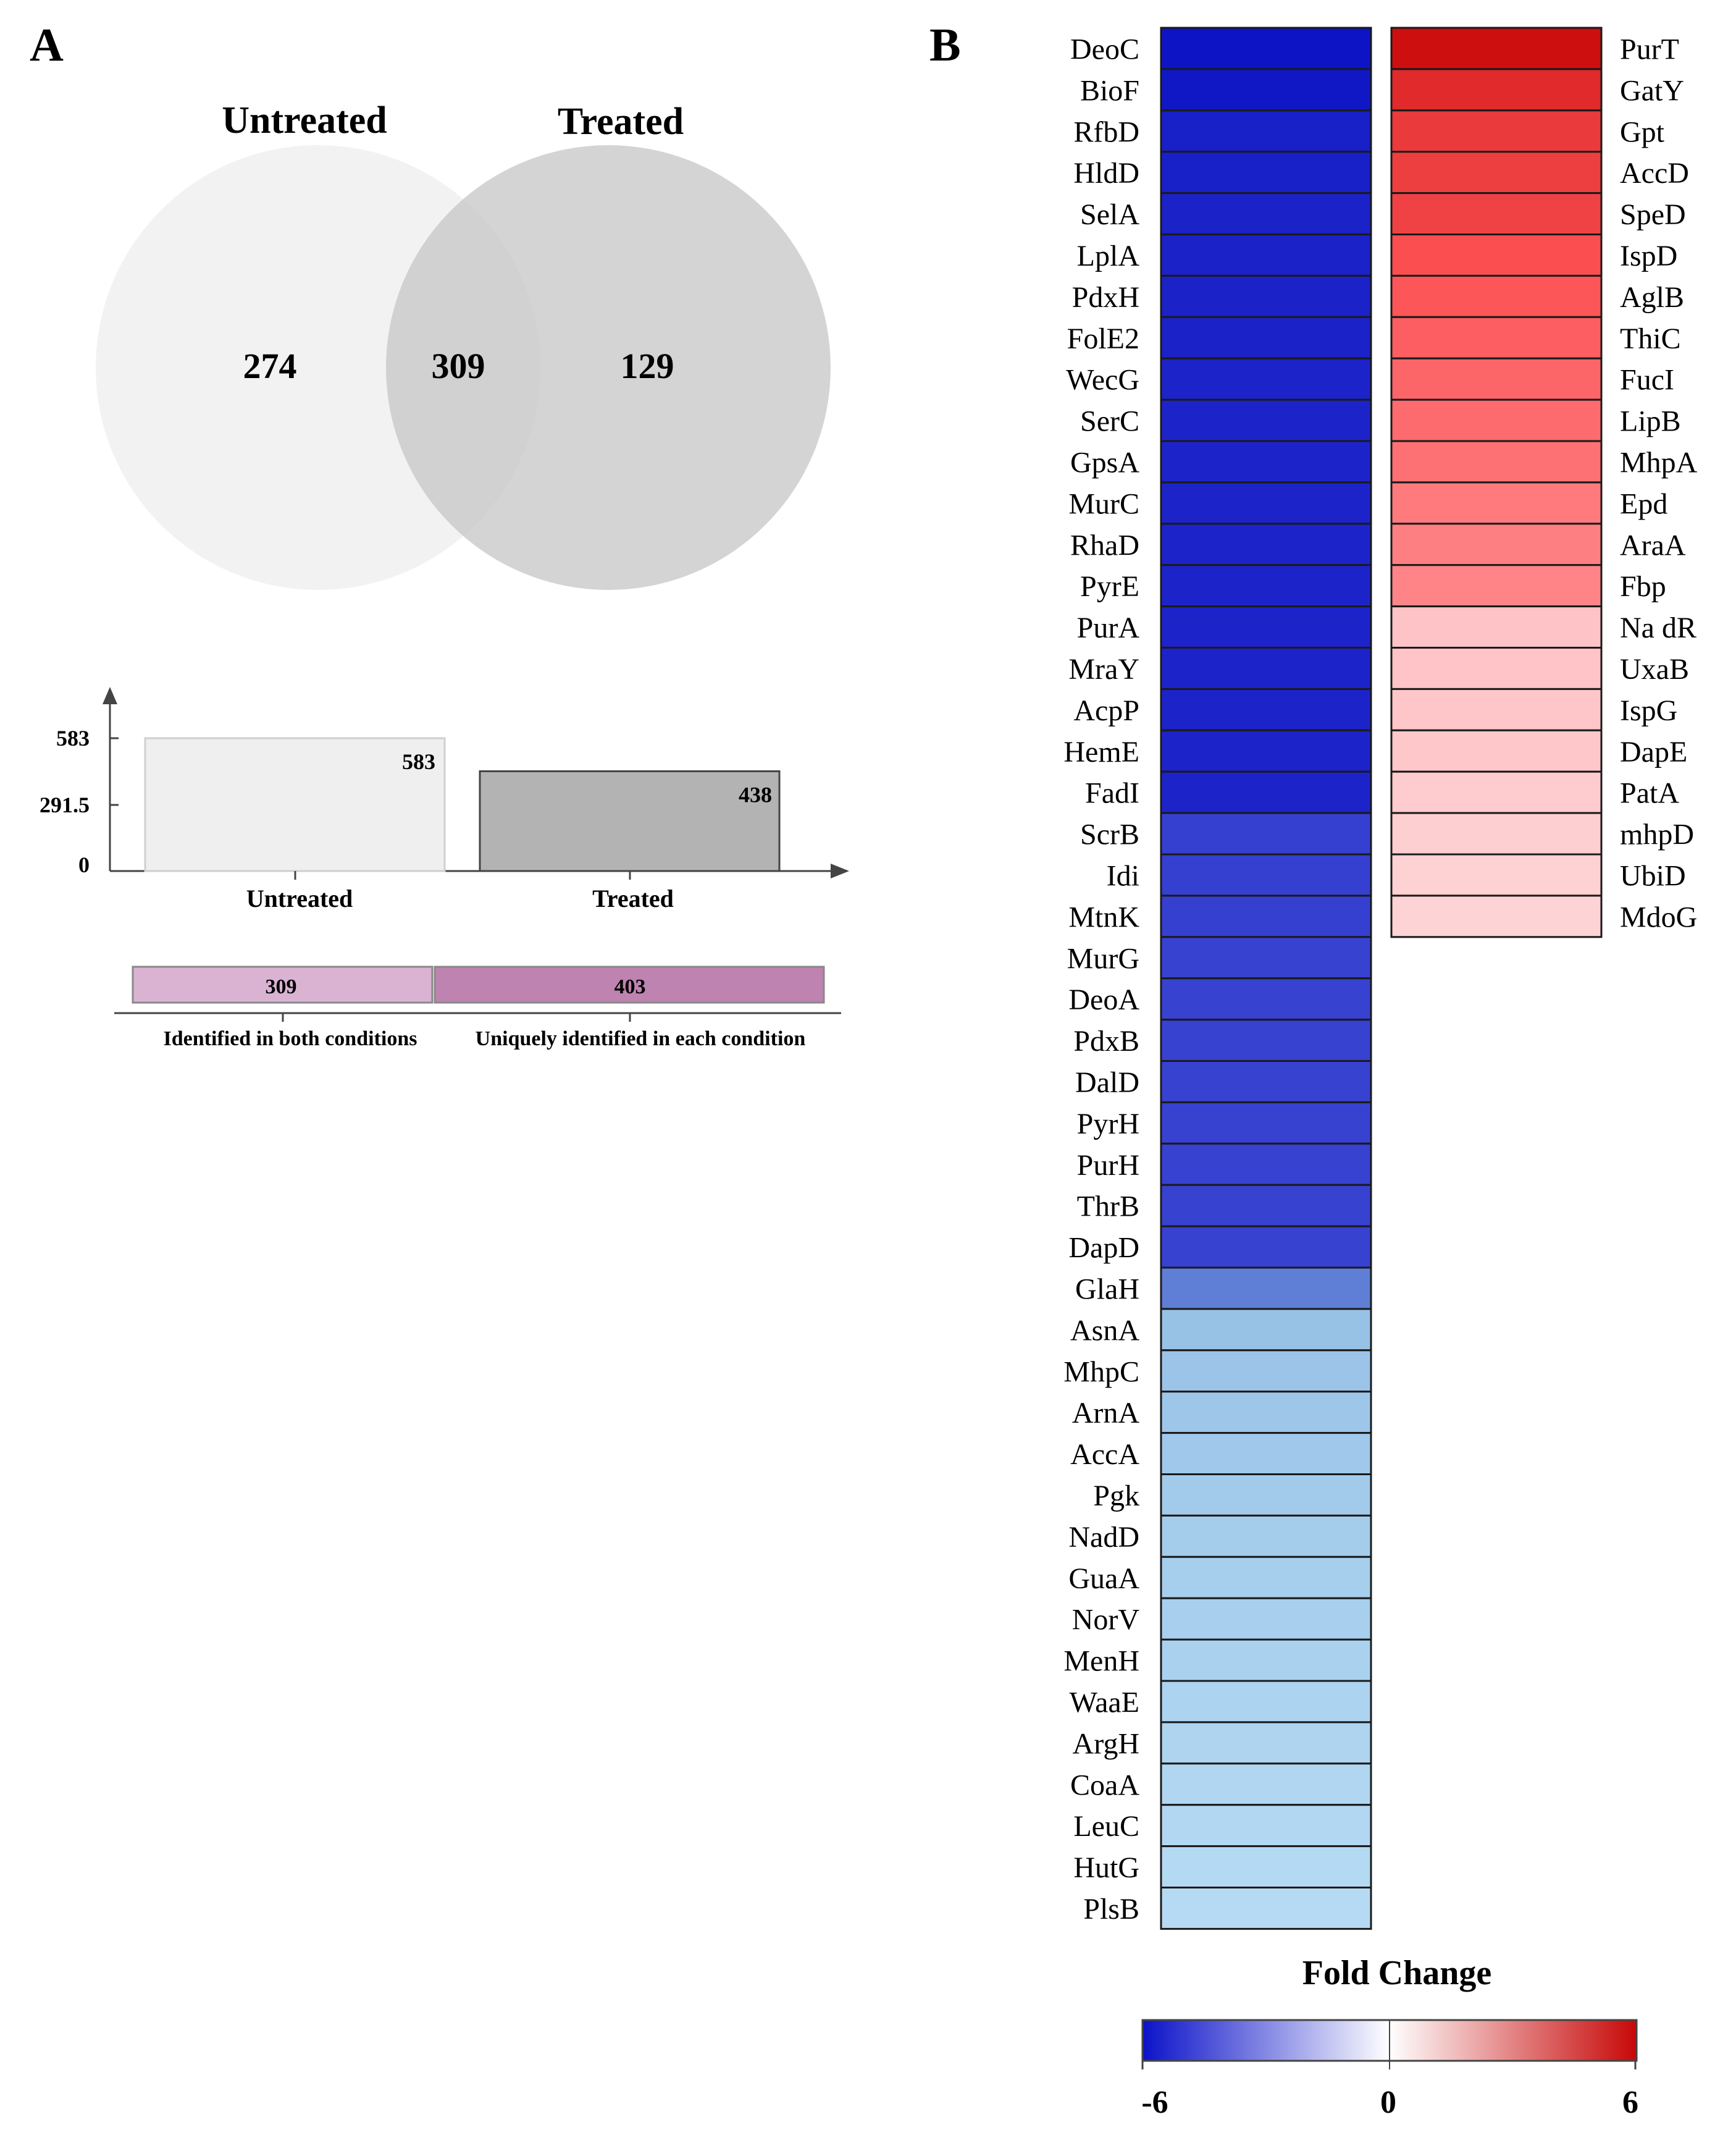 The width and height of the screenshot is (1736, 2130). What do you see at coordinates (755, 795) in the screenshot?
I see `bar-value-label: 438` at bounding box center [755, 795].